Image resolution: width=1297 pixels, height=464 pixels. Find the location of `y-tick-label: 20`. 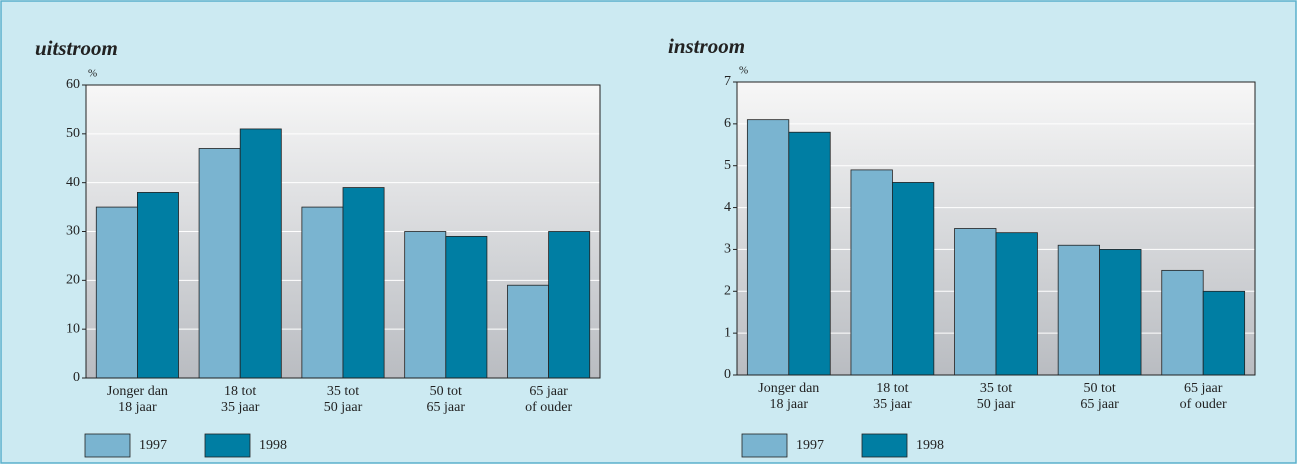

y-tick-label: 20 is located at coordinates (73, 280).